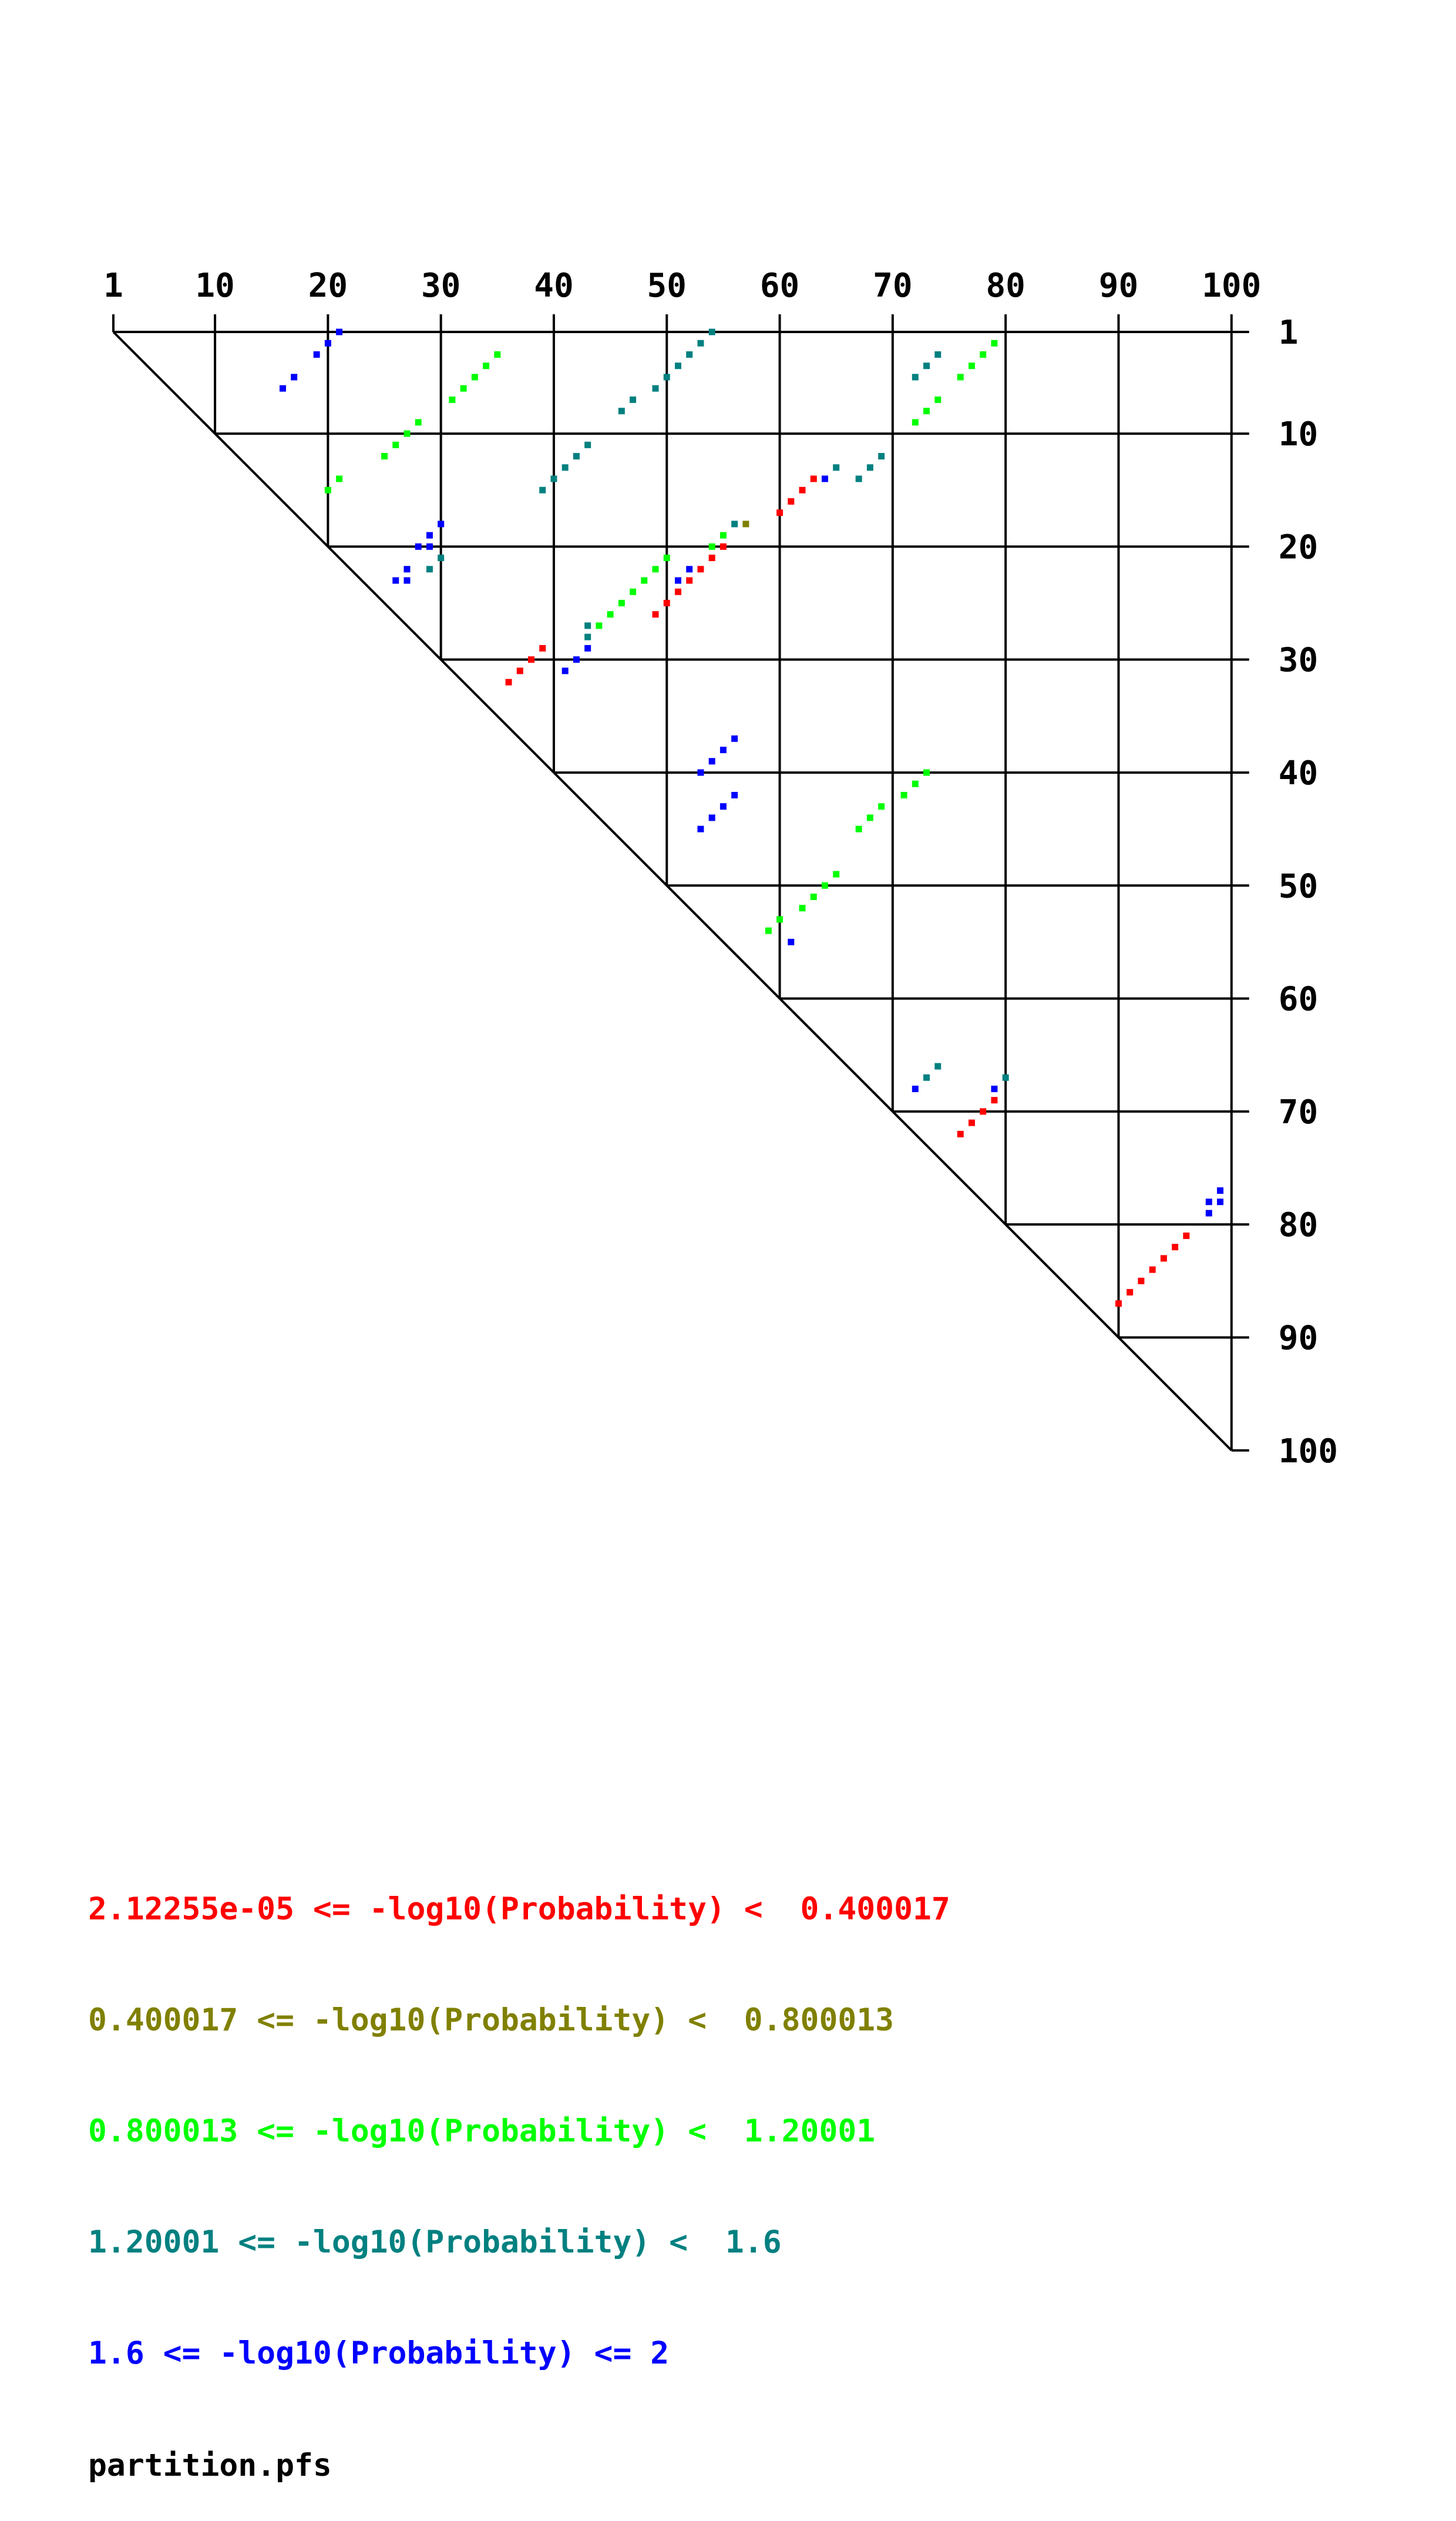  Describe the element at coordinates (379, 2353) in the screenshot. I see `legend-entry-5: 1.6 <= -log10(Probability) <= 2` at that location.